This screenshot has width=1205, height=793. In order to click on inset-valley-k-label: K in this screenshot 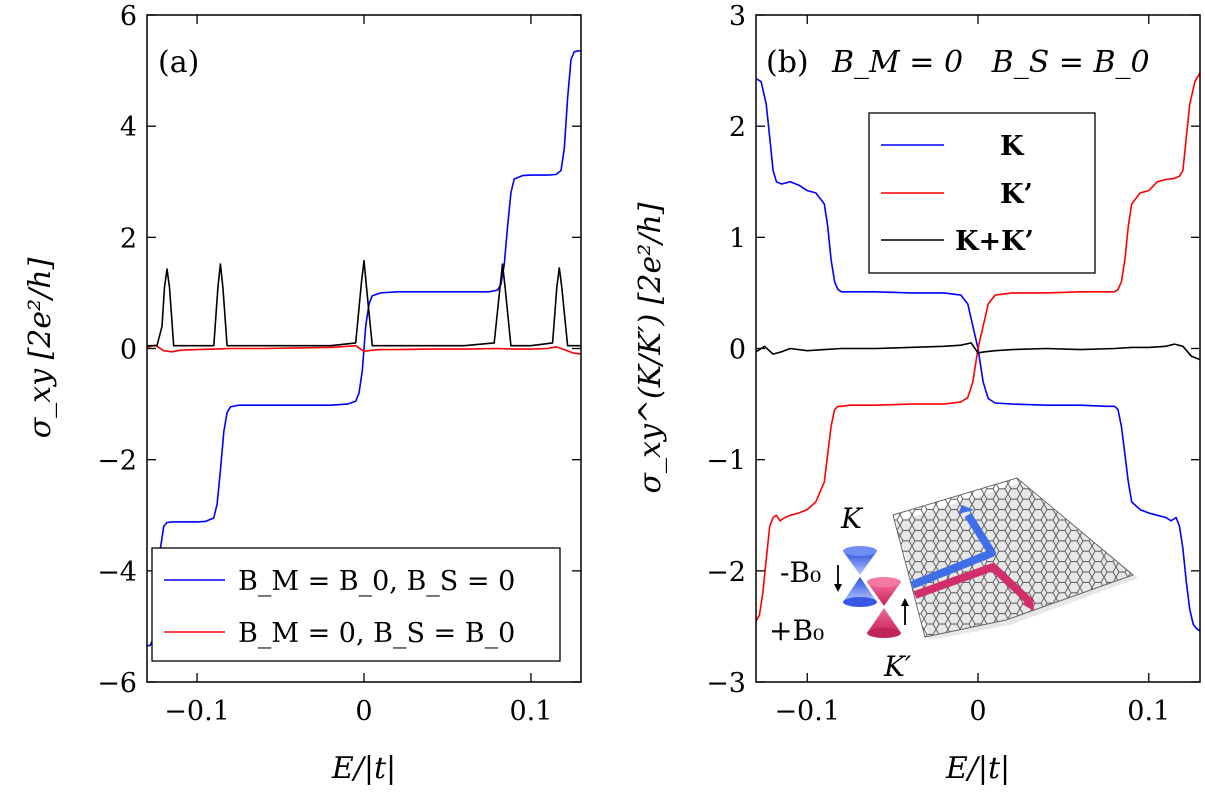, I will do `click(852, 518)`.